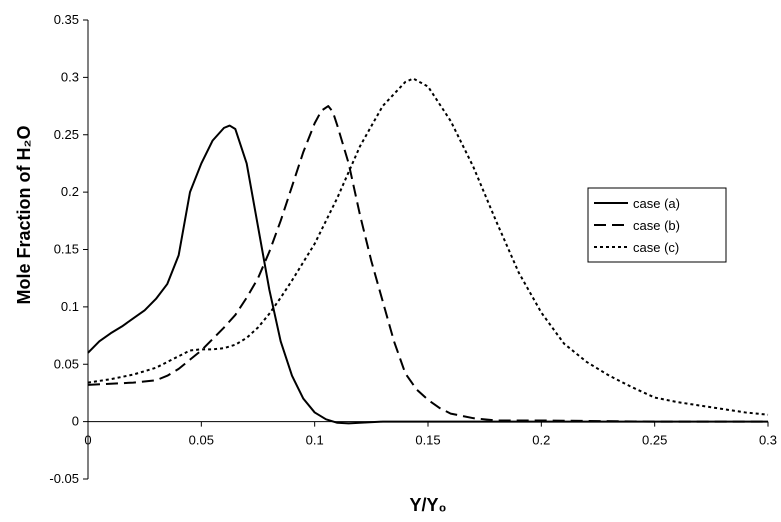 This screenshot has height=522, width=781. What do you see at coordinates (70, 306) in the screenshot?
I see `y-tick-label: 0.1` at bounding box center [70, 306].